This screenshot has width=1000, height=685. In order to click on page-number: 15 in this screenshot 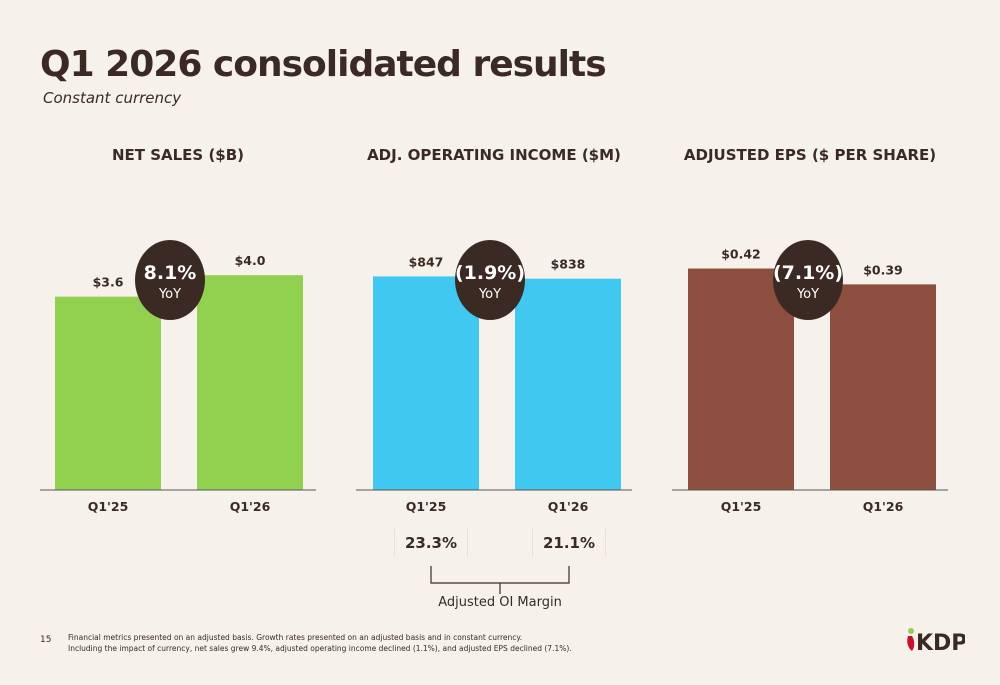, I will do `click(46, 640)`.